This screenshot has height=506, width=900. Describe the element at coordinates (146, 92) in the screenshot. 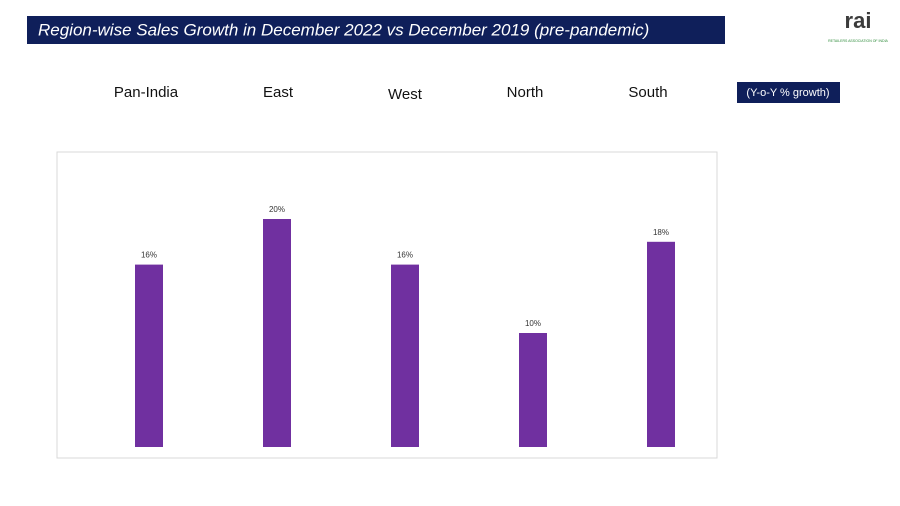

I see `category-label: Pan-India` at that location.